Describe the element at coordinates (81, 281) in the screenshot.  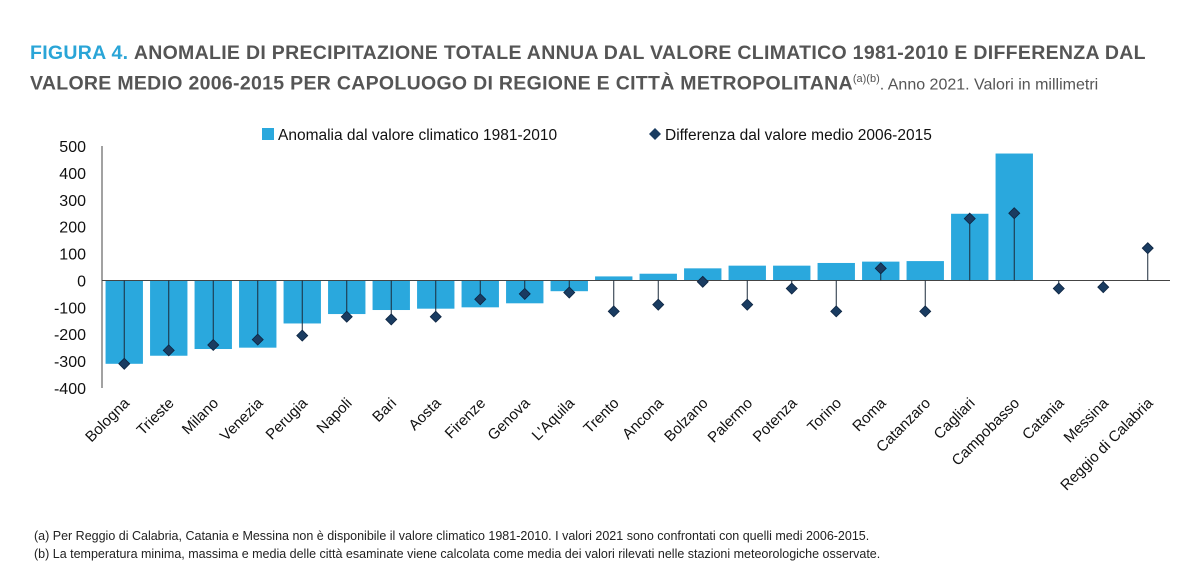
I see `y-tick-label: 0` at that location.